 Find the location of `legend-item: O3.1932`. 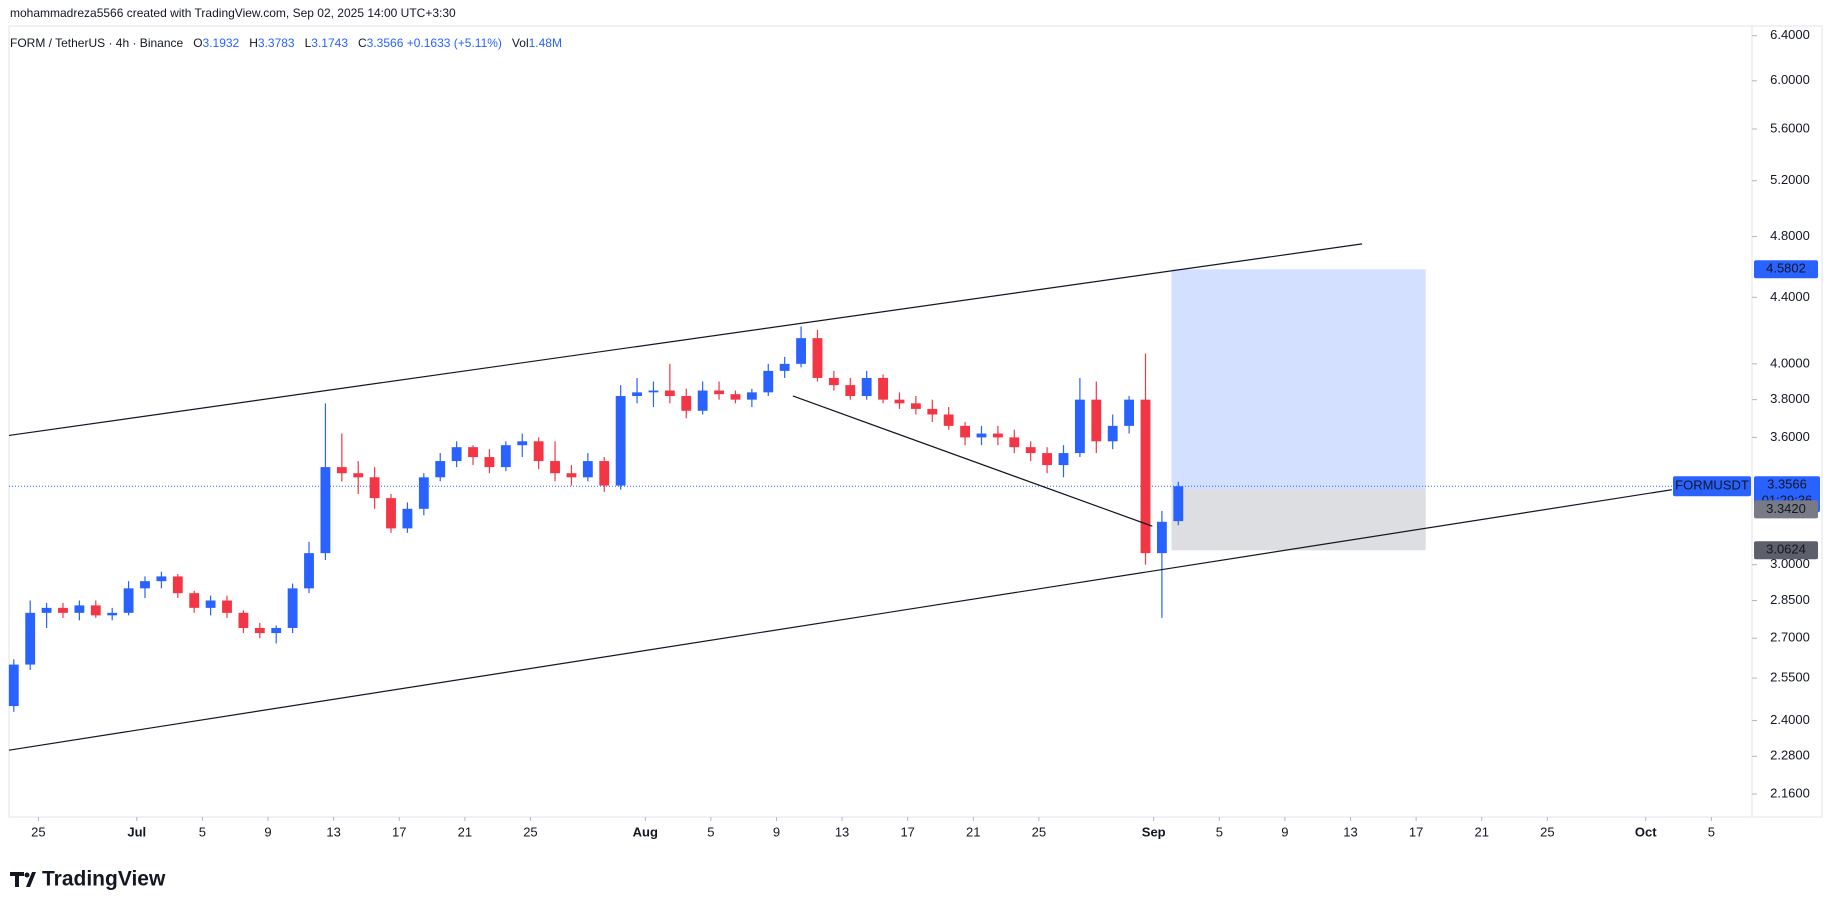

legend-item: O3.1932 is located at coordinates (216, 43).